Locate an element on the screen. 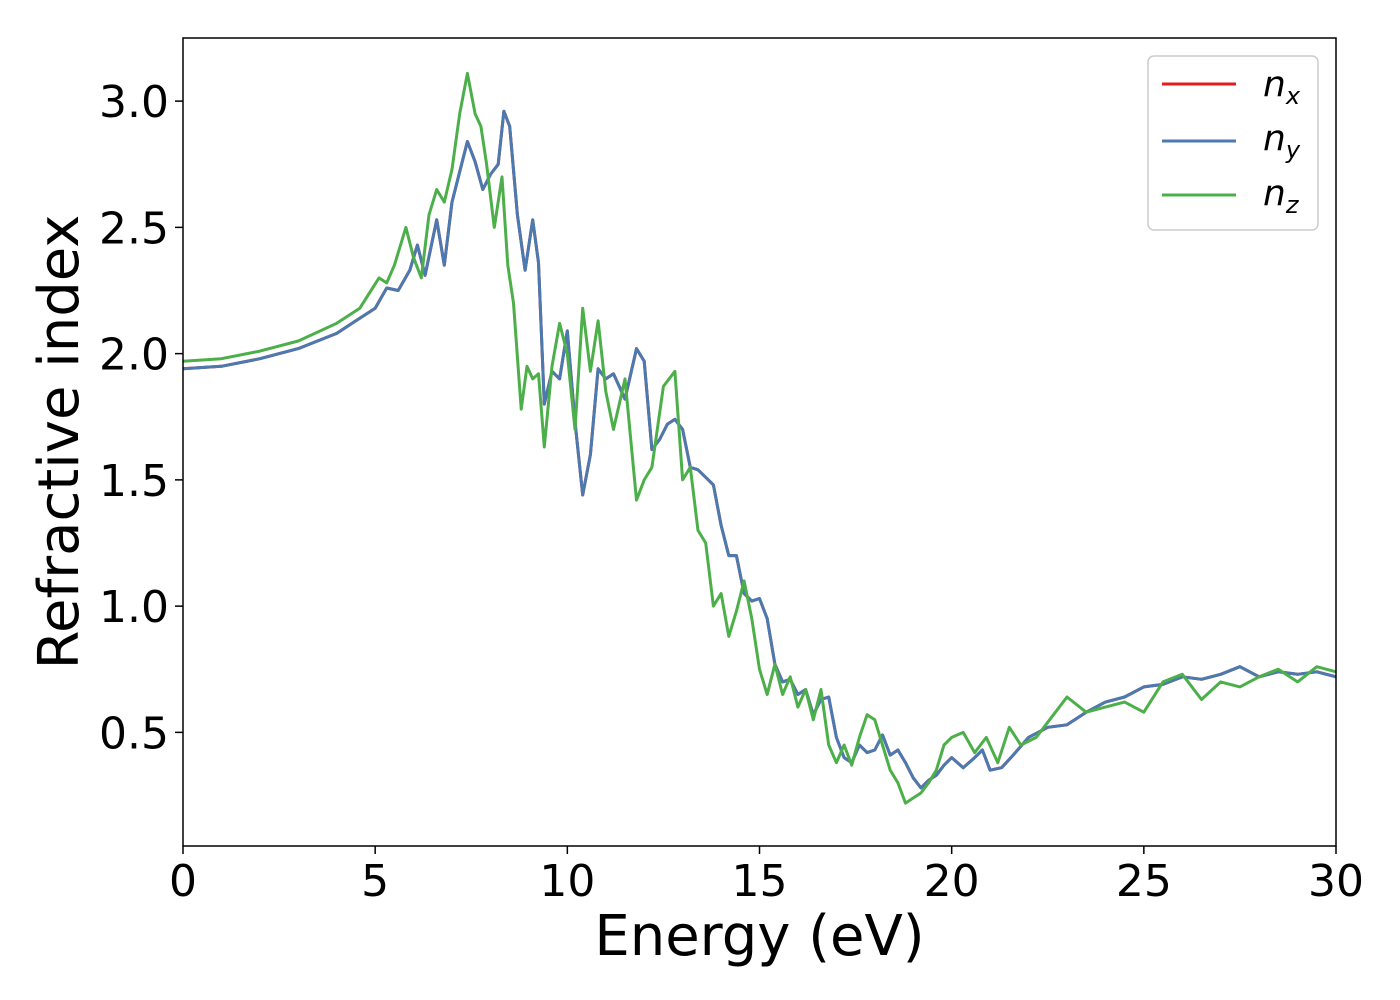 Image resolution: width=1400 pixels, height=1000 pixels. y-tick-label: 0.5 is located at coordinates (134, 733).